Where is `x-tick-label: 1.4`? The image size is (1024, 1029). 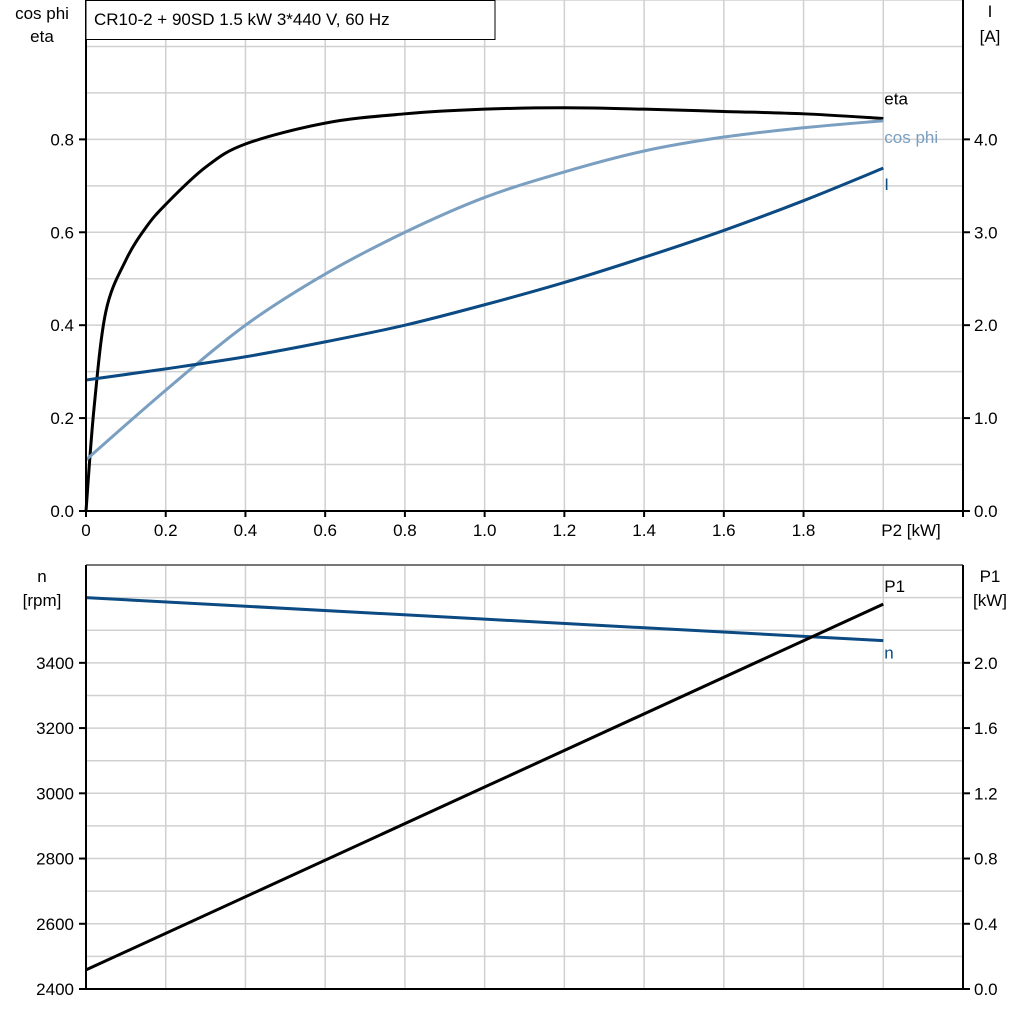
x-tick-label: 1.4 is located at coordinates (644, 530).